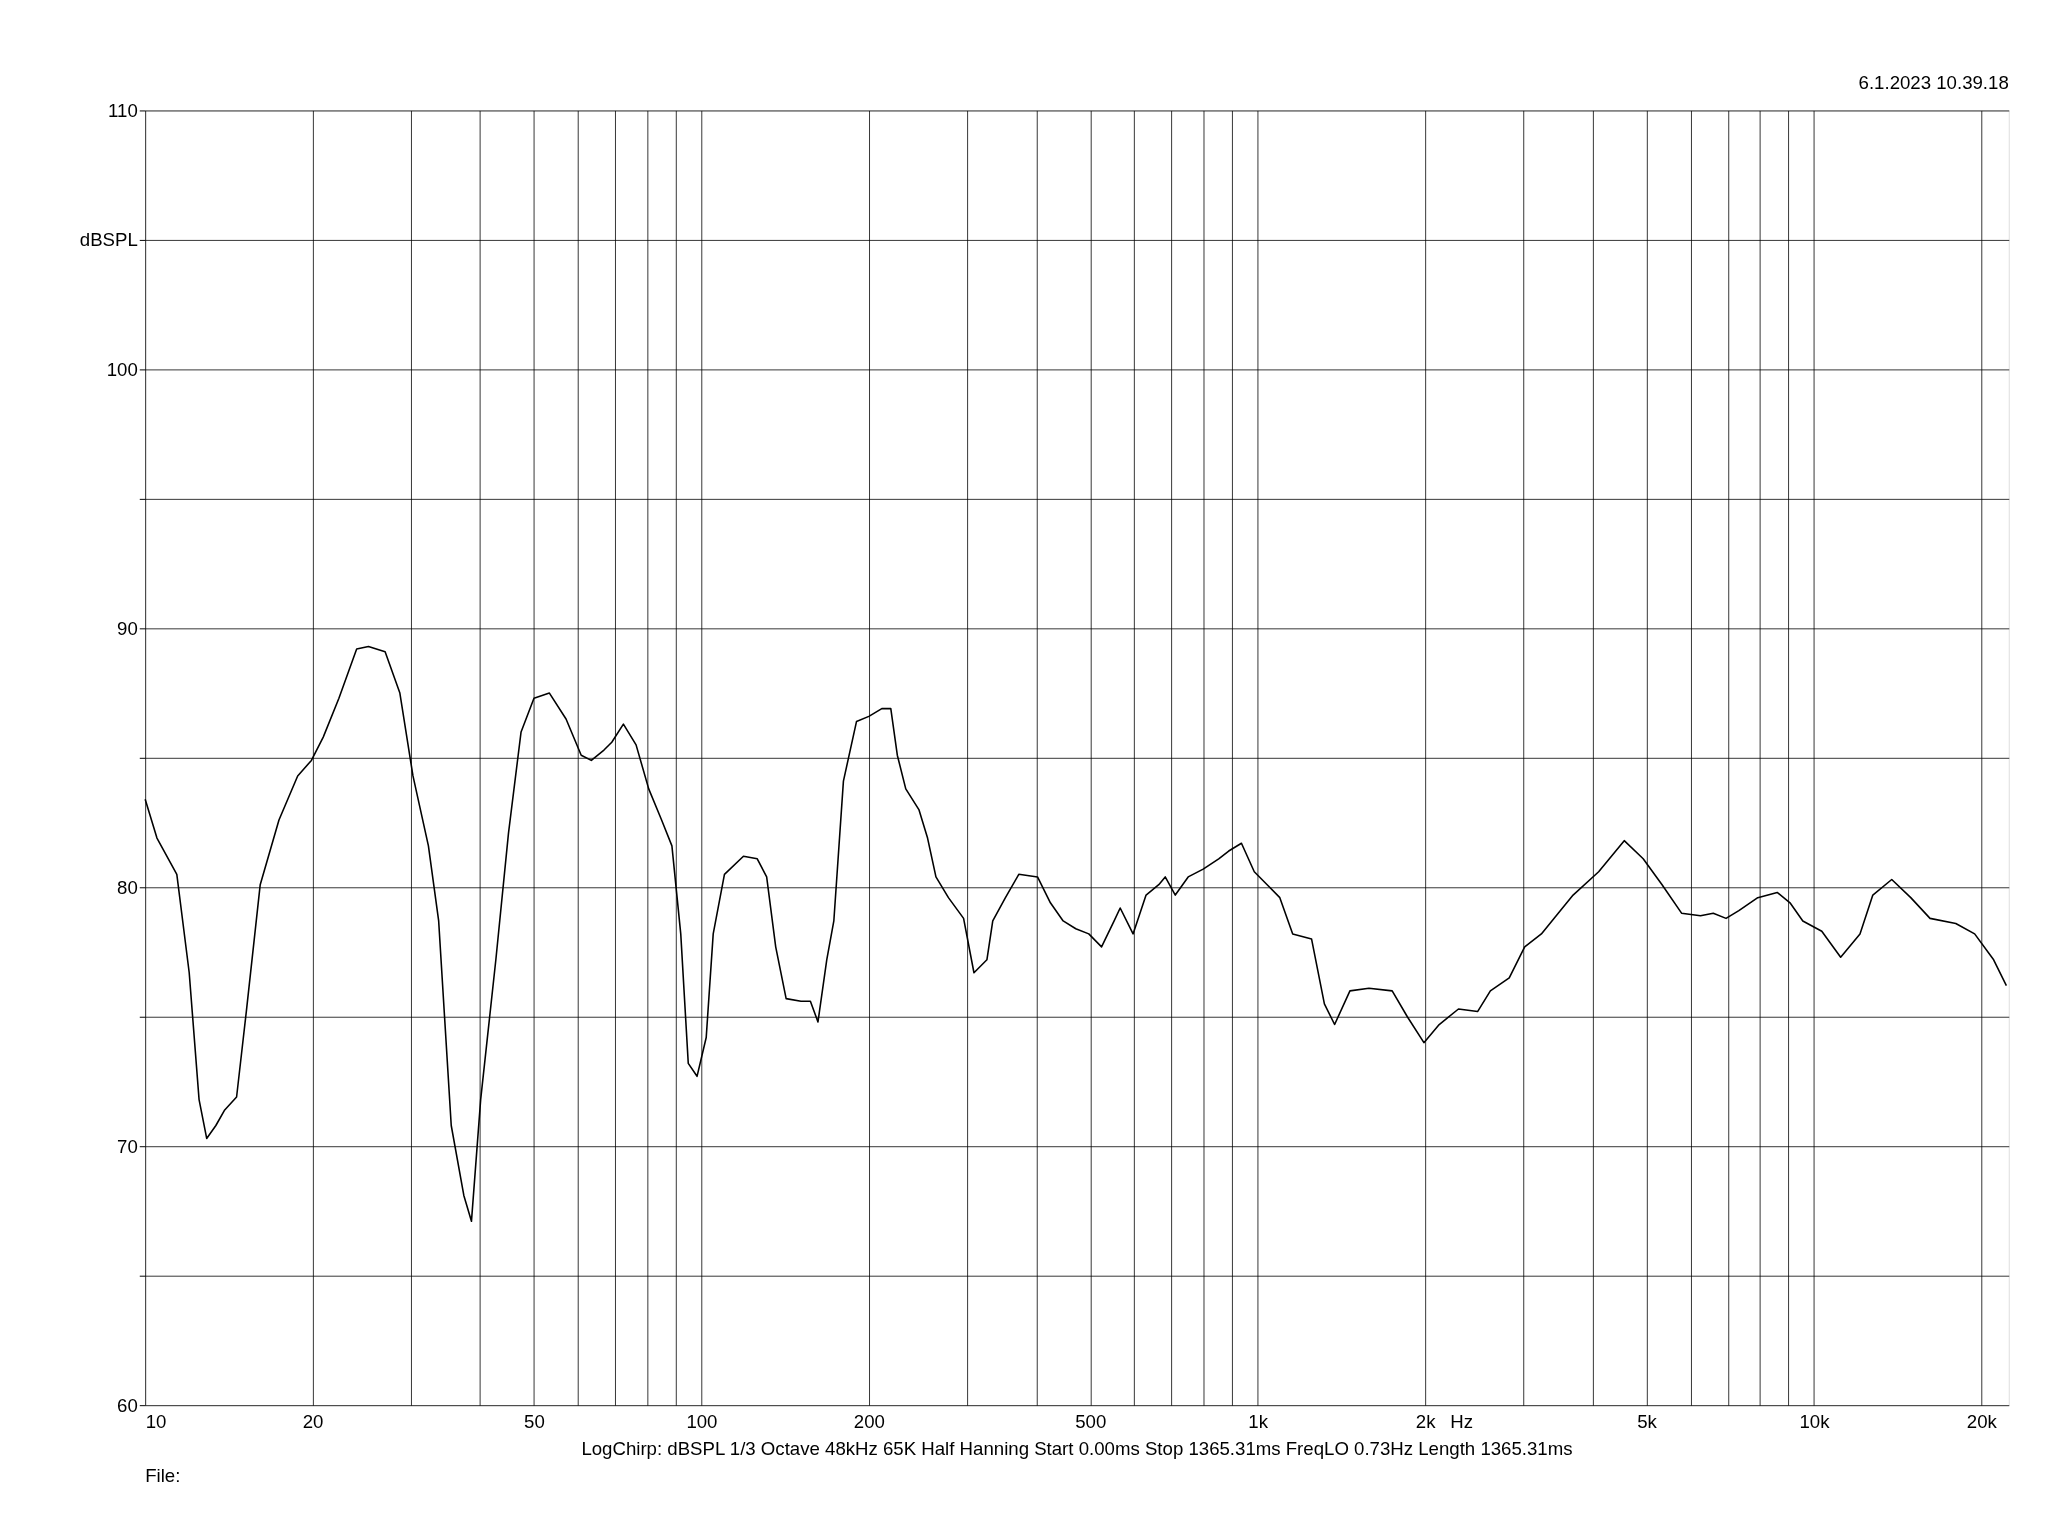  Describe the element at coordinates (1982, 1422) in the screenshot. I see `x-tick-label: 20k` at that location.